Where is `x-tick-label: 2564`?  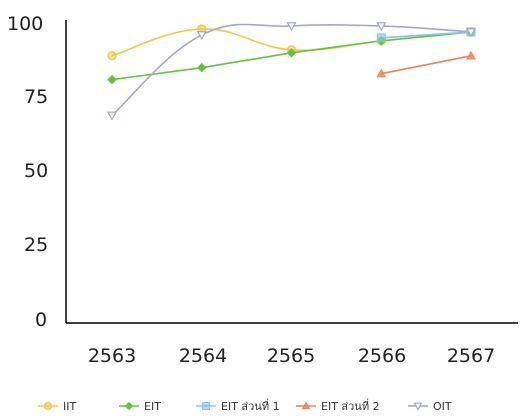 x-tick-label: 2564 is located at coordinates (203, 356).